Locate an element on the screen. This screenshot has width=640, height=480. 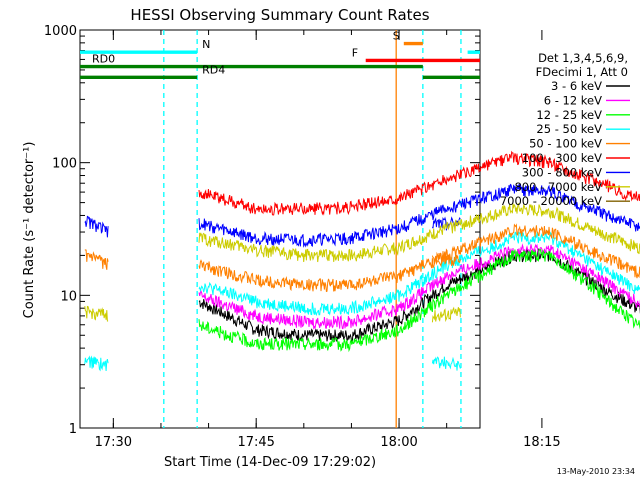
flag-label-rd0: RD0 is located at coordinates (103, 59).